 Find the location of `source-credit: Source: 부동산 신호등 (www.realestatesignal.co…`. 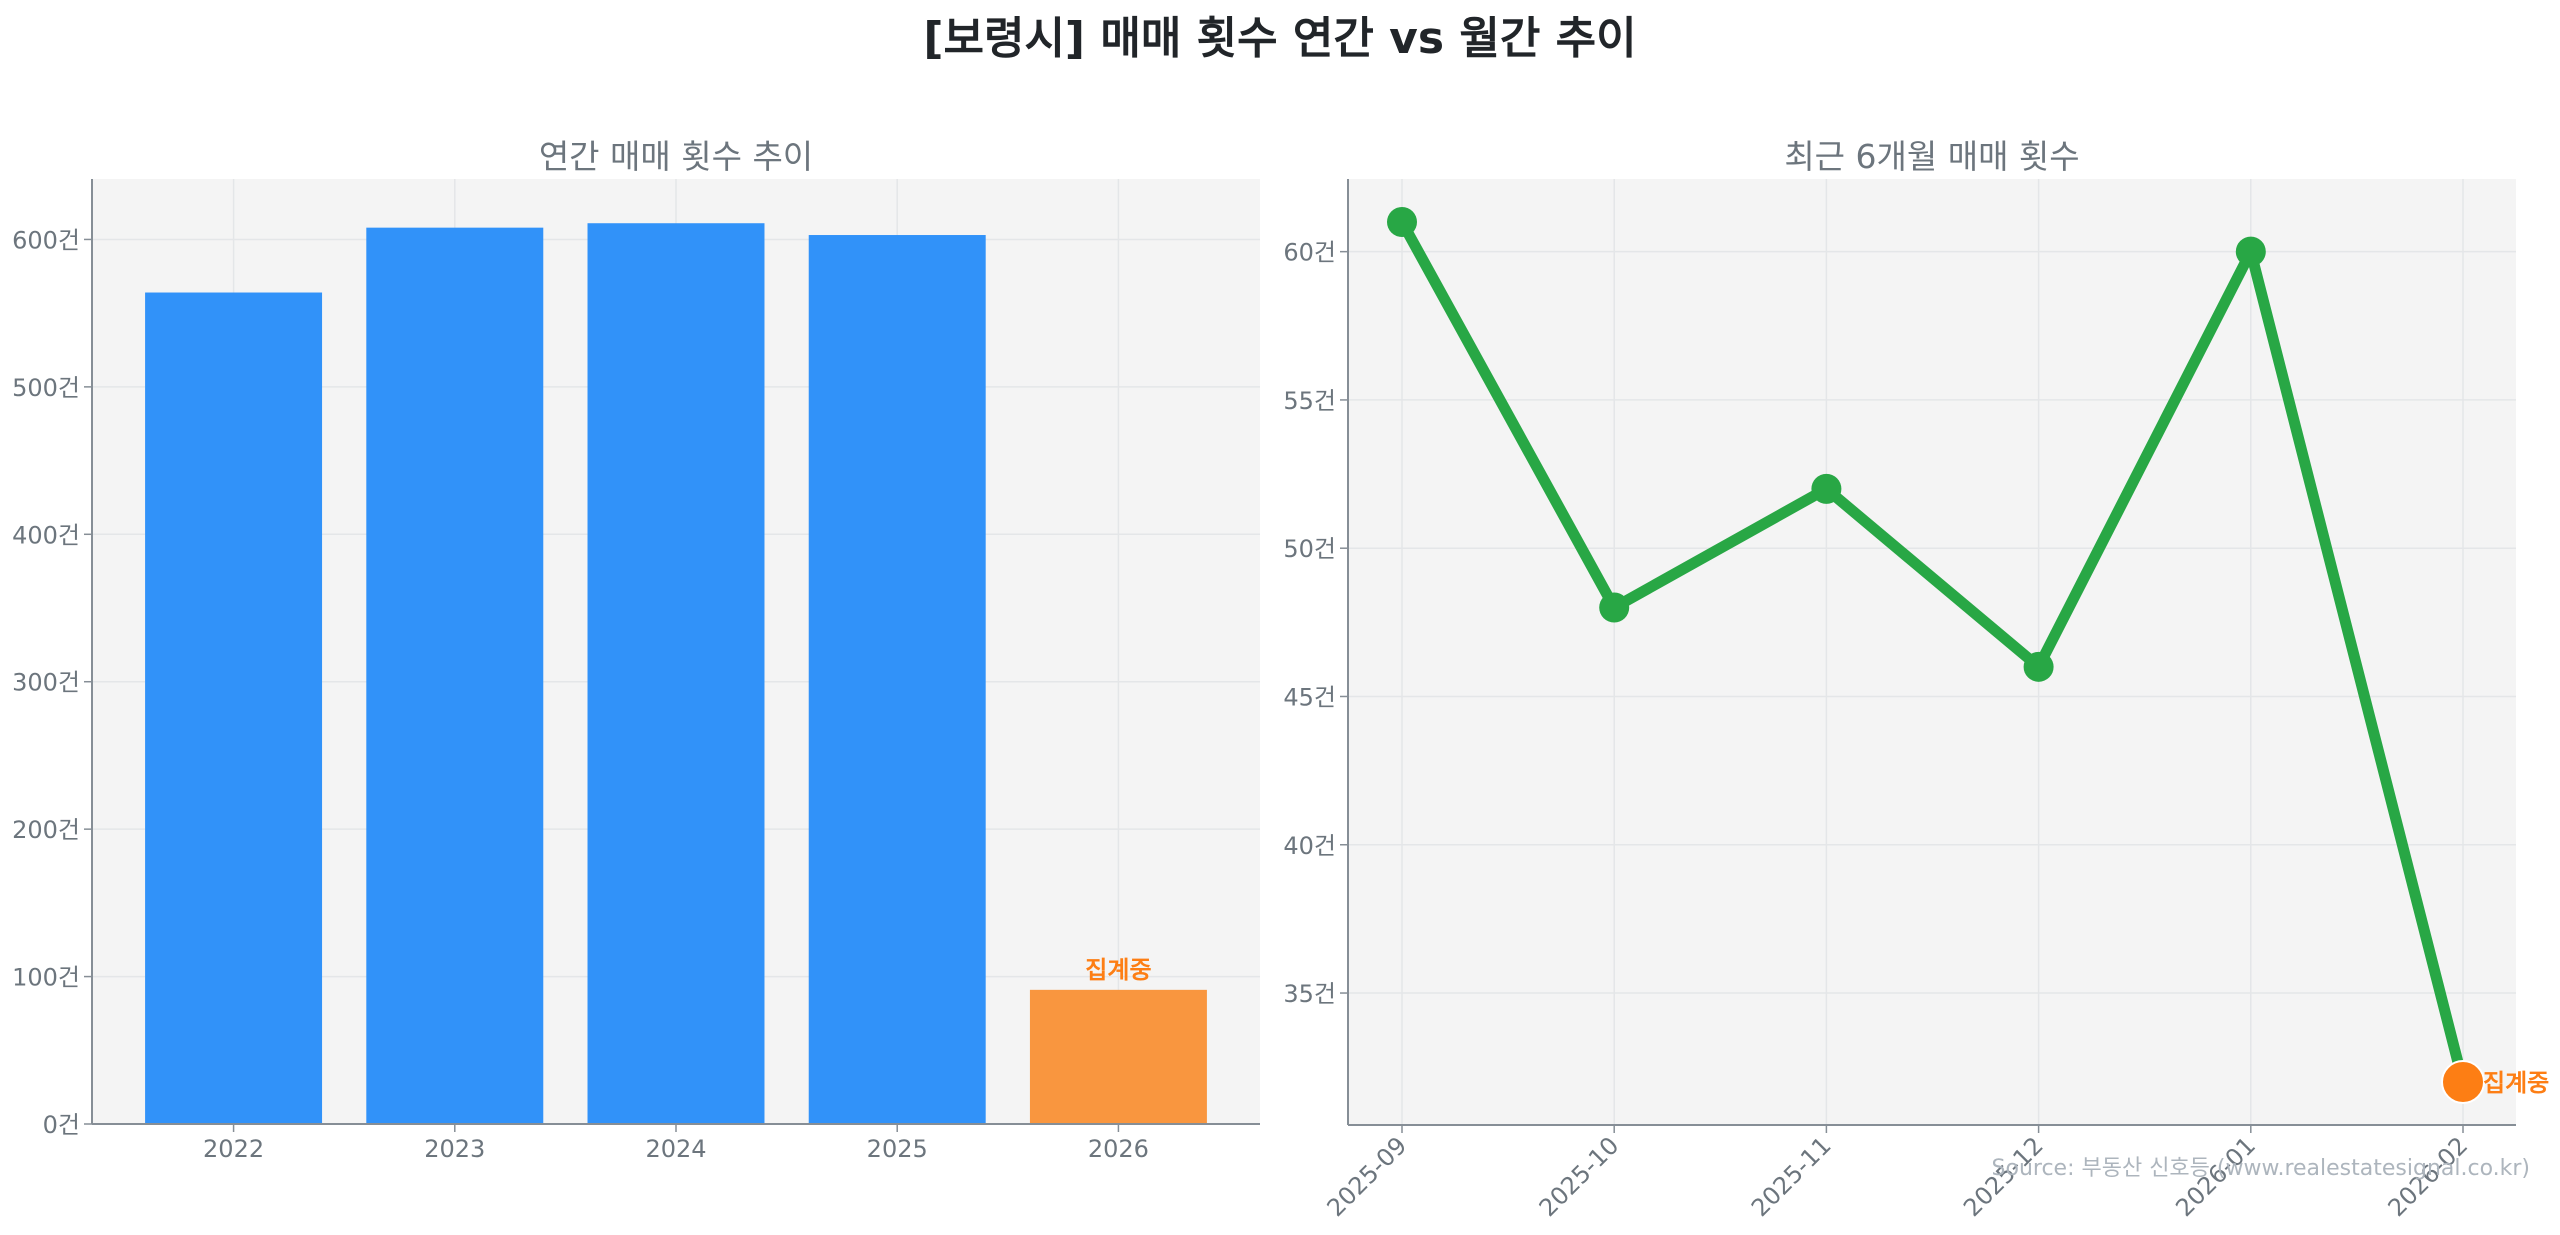

source-credit: Source: 부동산 신호등 (www.realestatesignal.co… is located at coordinates (2261, 1168).